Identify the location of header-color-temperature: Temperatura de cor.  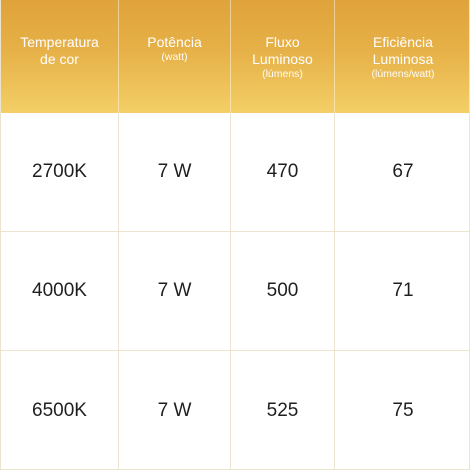
(60, 56).